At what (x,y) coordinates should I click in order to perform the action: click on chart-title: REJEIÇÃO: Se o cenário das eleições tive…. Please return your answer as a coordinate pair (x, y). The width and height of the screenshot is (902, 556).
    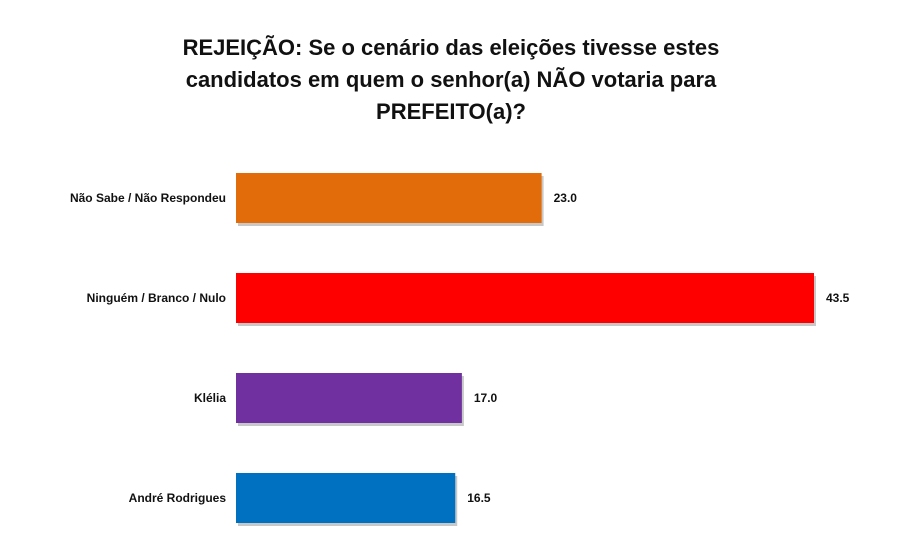
    Looking at the image, I should click on (451, 80).